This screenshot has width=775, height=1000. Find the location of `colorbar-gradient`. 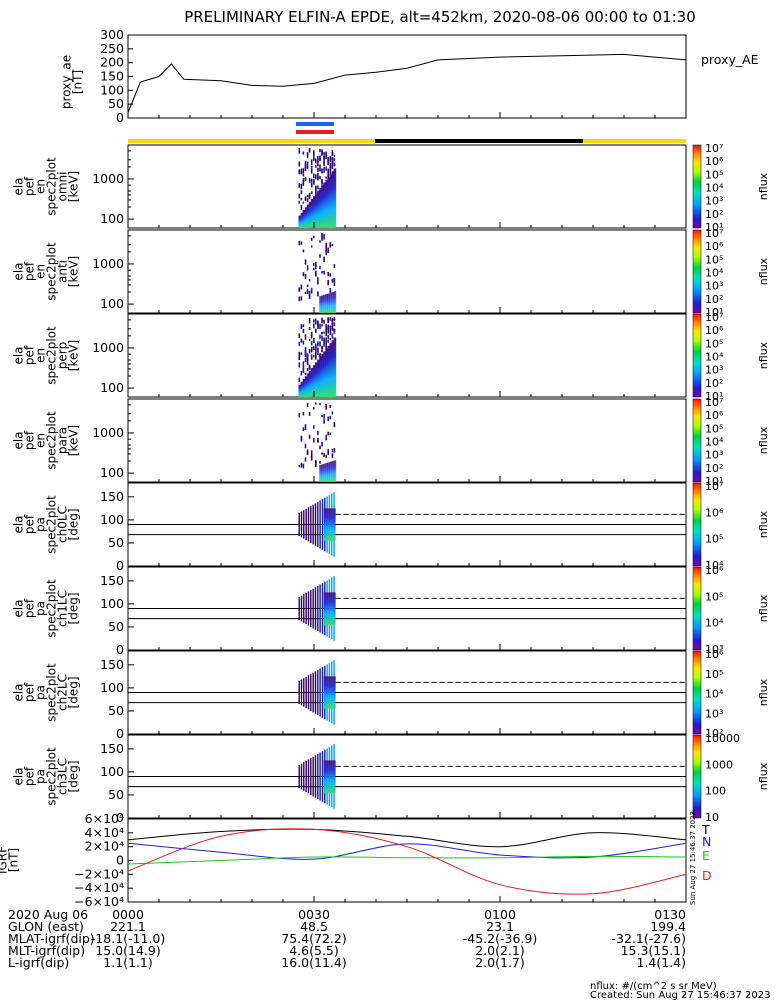

colorbar-gradient is located at coordinates (697, 692).